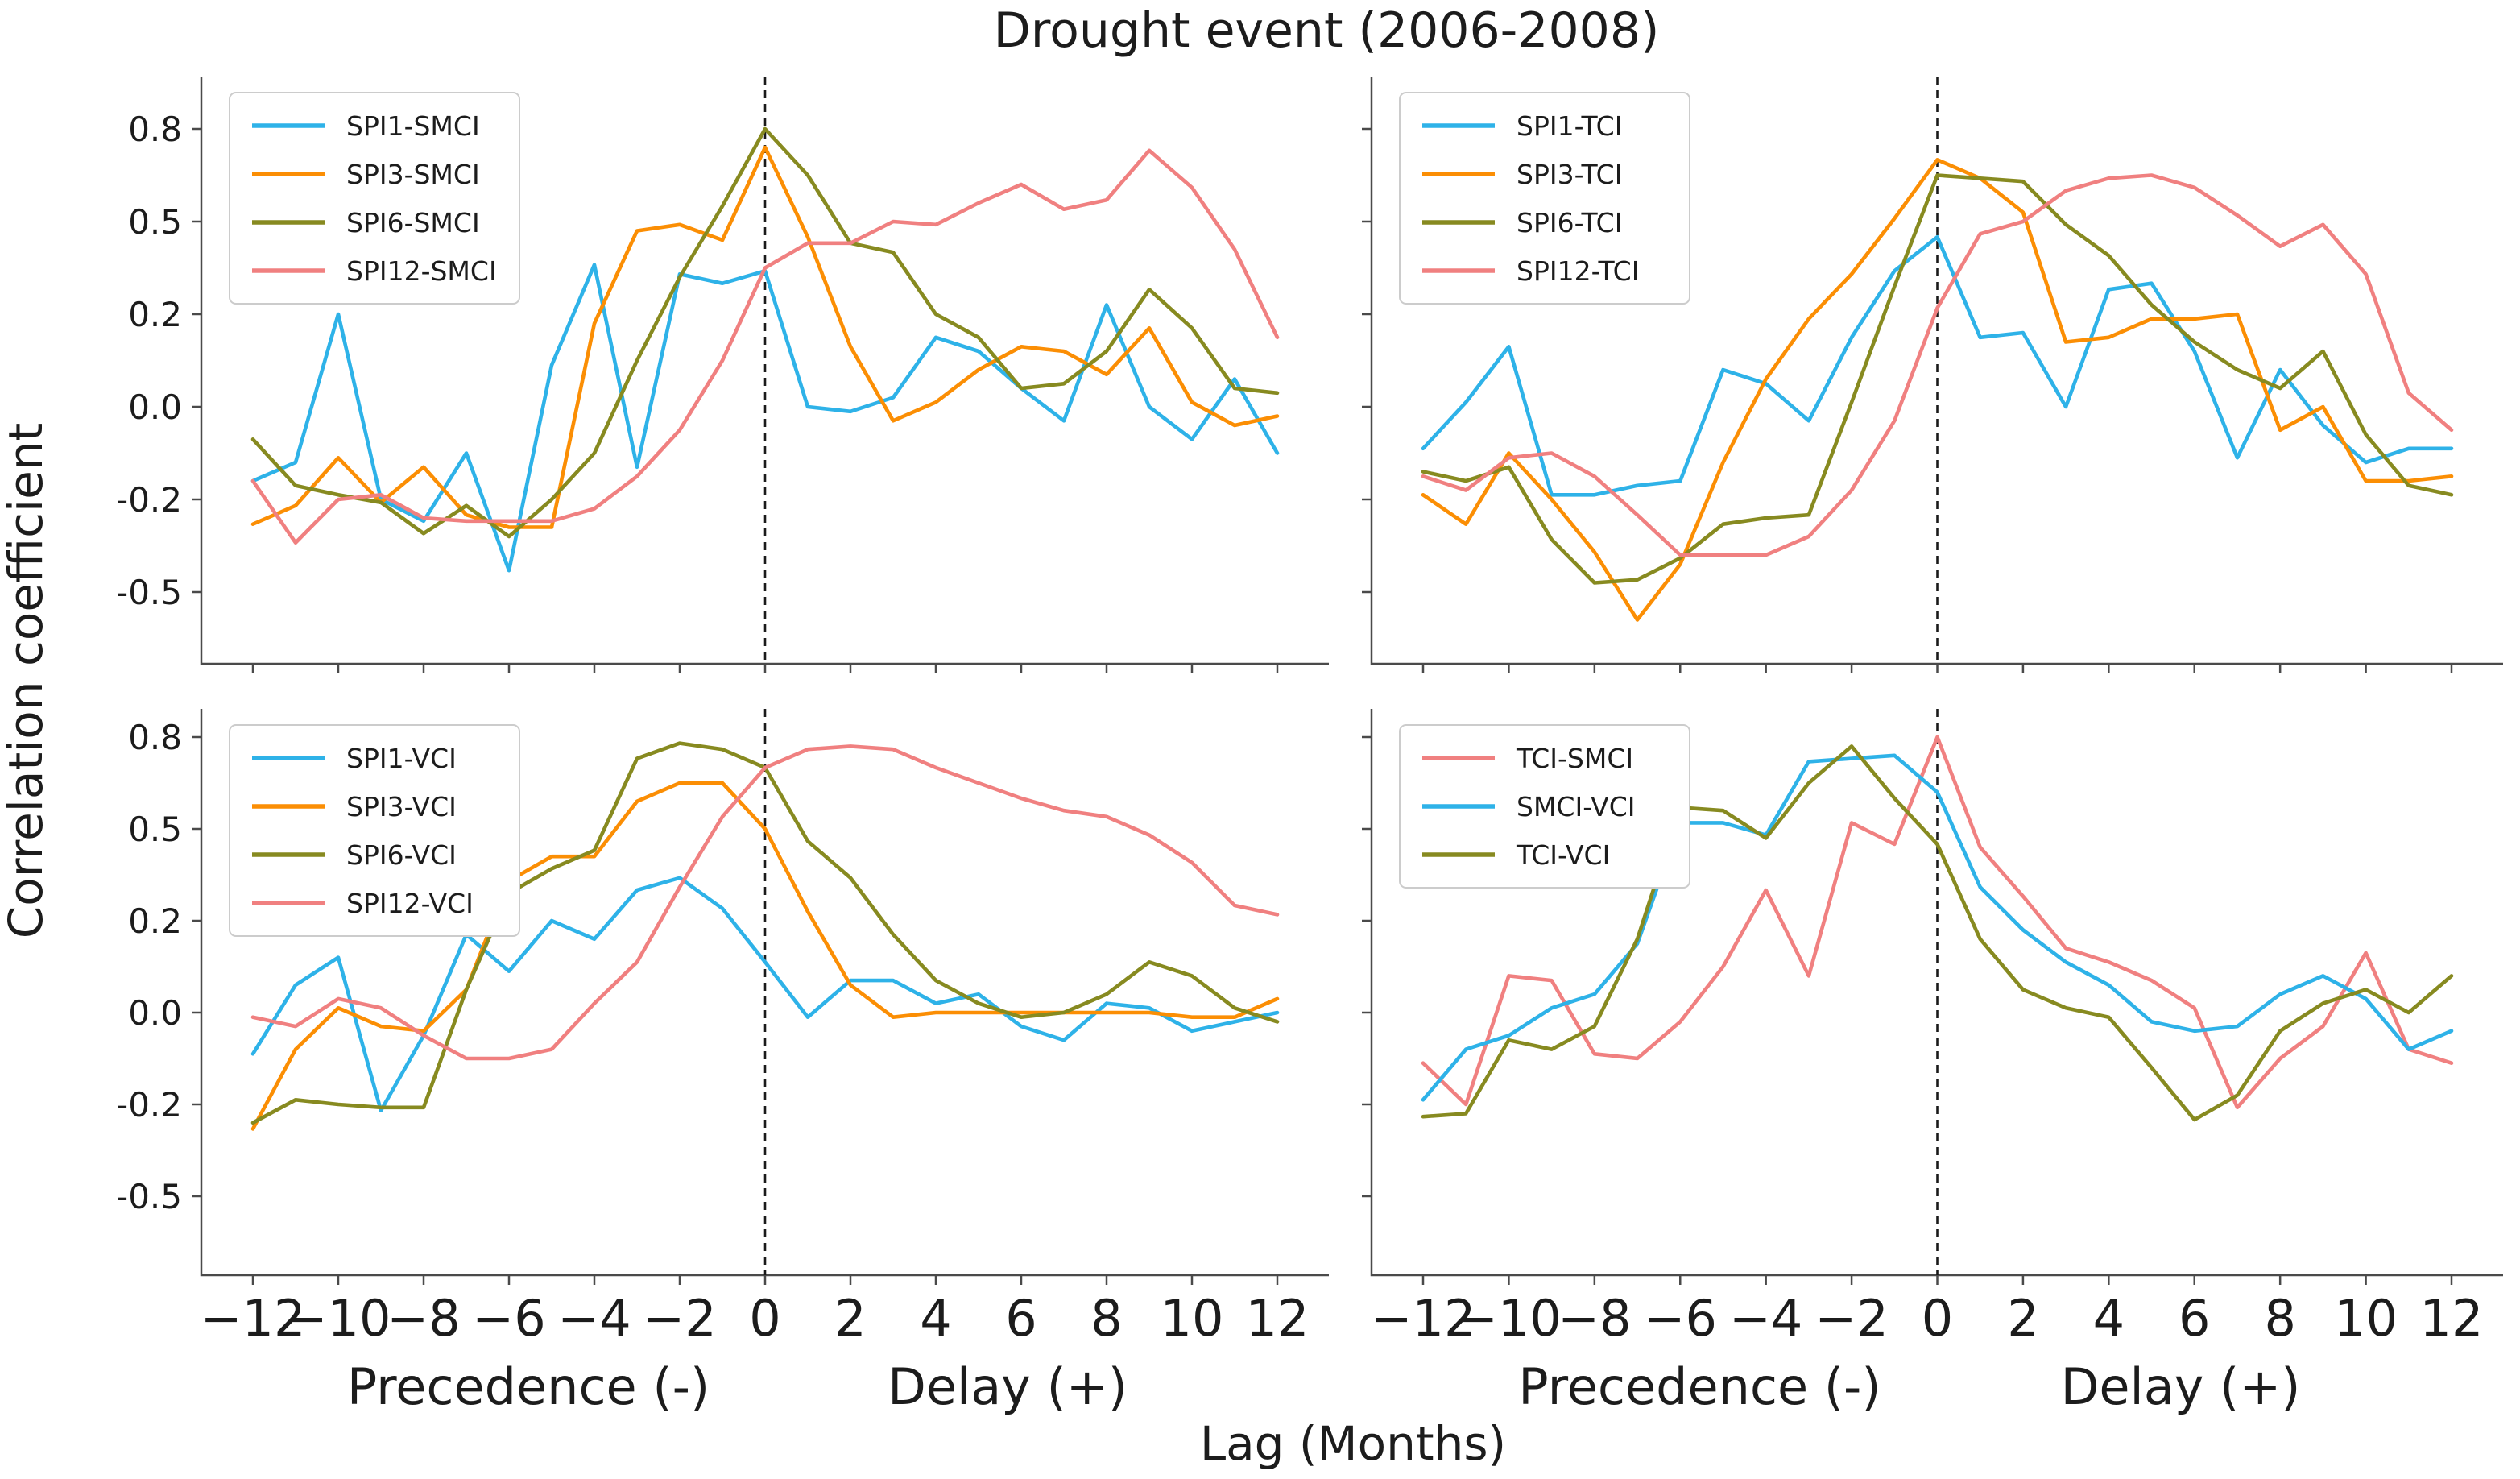 This screenshot has width=2520, height=1479. Describe the element at coordinates (765, 903) in the screenshot. I see `series-line-SPI12-VCI` at that location.